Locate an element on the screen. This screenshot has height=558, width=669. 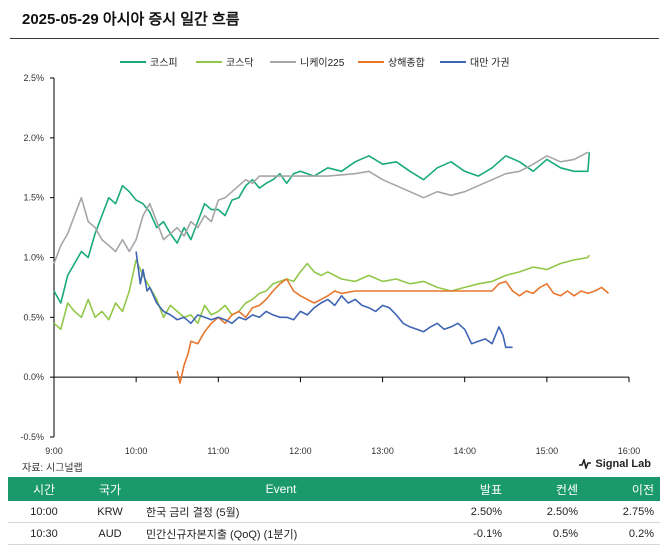
pulse-icon is located at coordinates (585, 464).